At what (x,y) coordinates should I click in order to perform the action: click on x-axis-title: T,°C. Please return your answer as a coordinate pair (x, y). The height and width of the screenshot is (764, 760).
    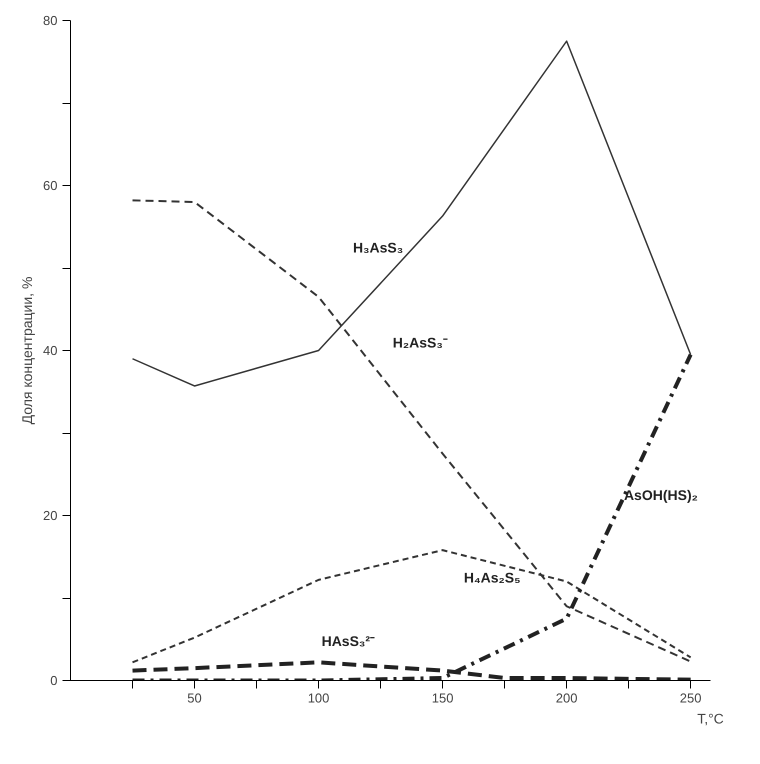
    Looking at the image, I should click on (710, 718).